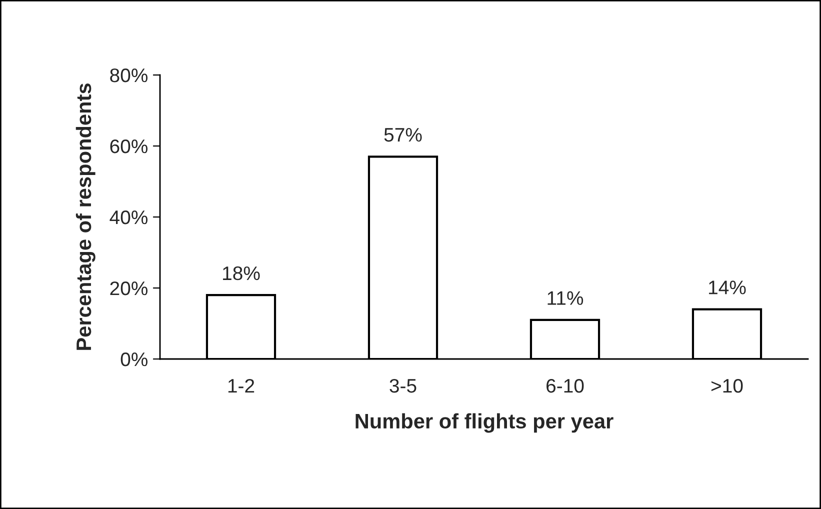 Image resolution: width=821 pixels, height=509 pixels. Describe the element at coordinates (129, 75) in the screenshot. I see `y-tick-label: 80%` at that location.